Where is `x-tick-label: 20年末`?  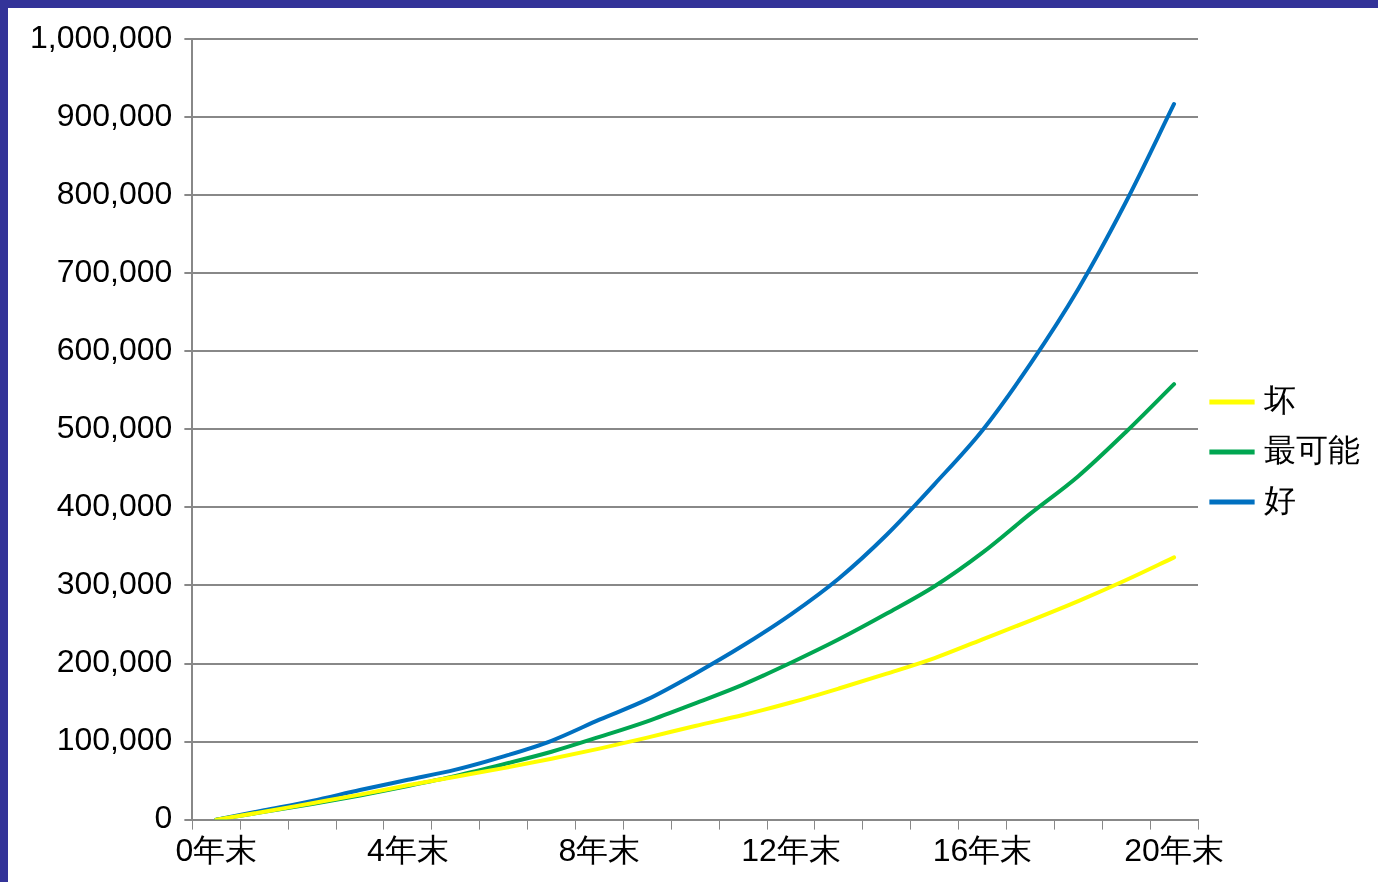 x-tick-label: 20年末 is located at coordinates (1174, 849).